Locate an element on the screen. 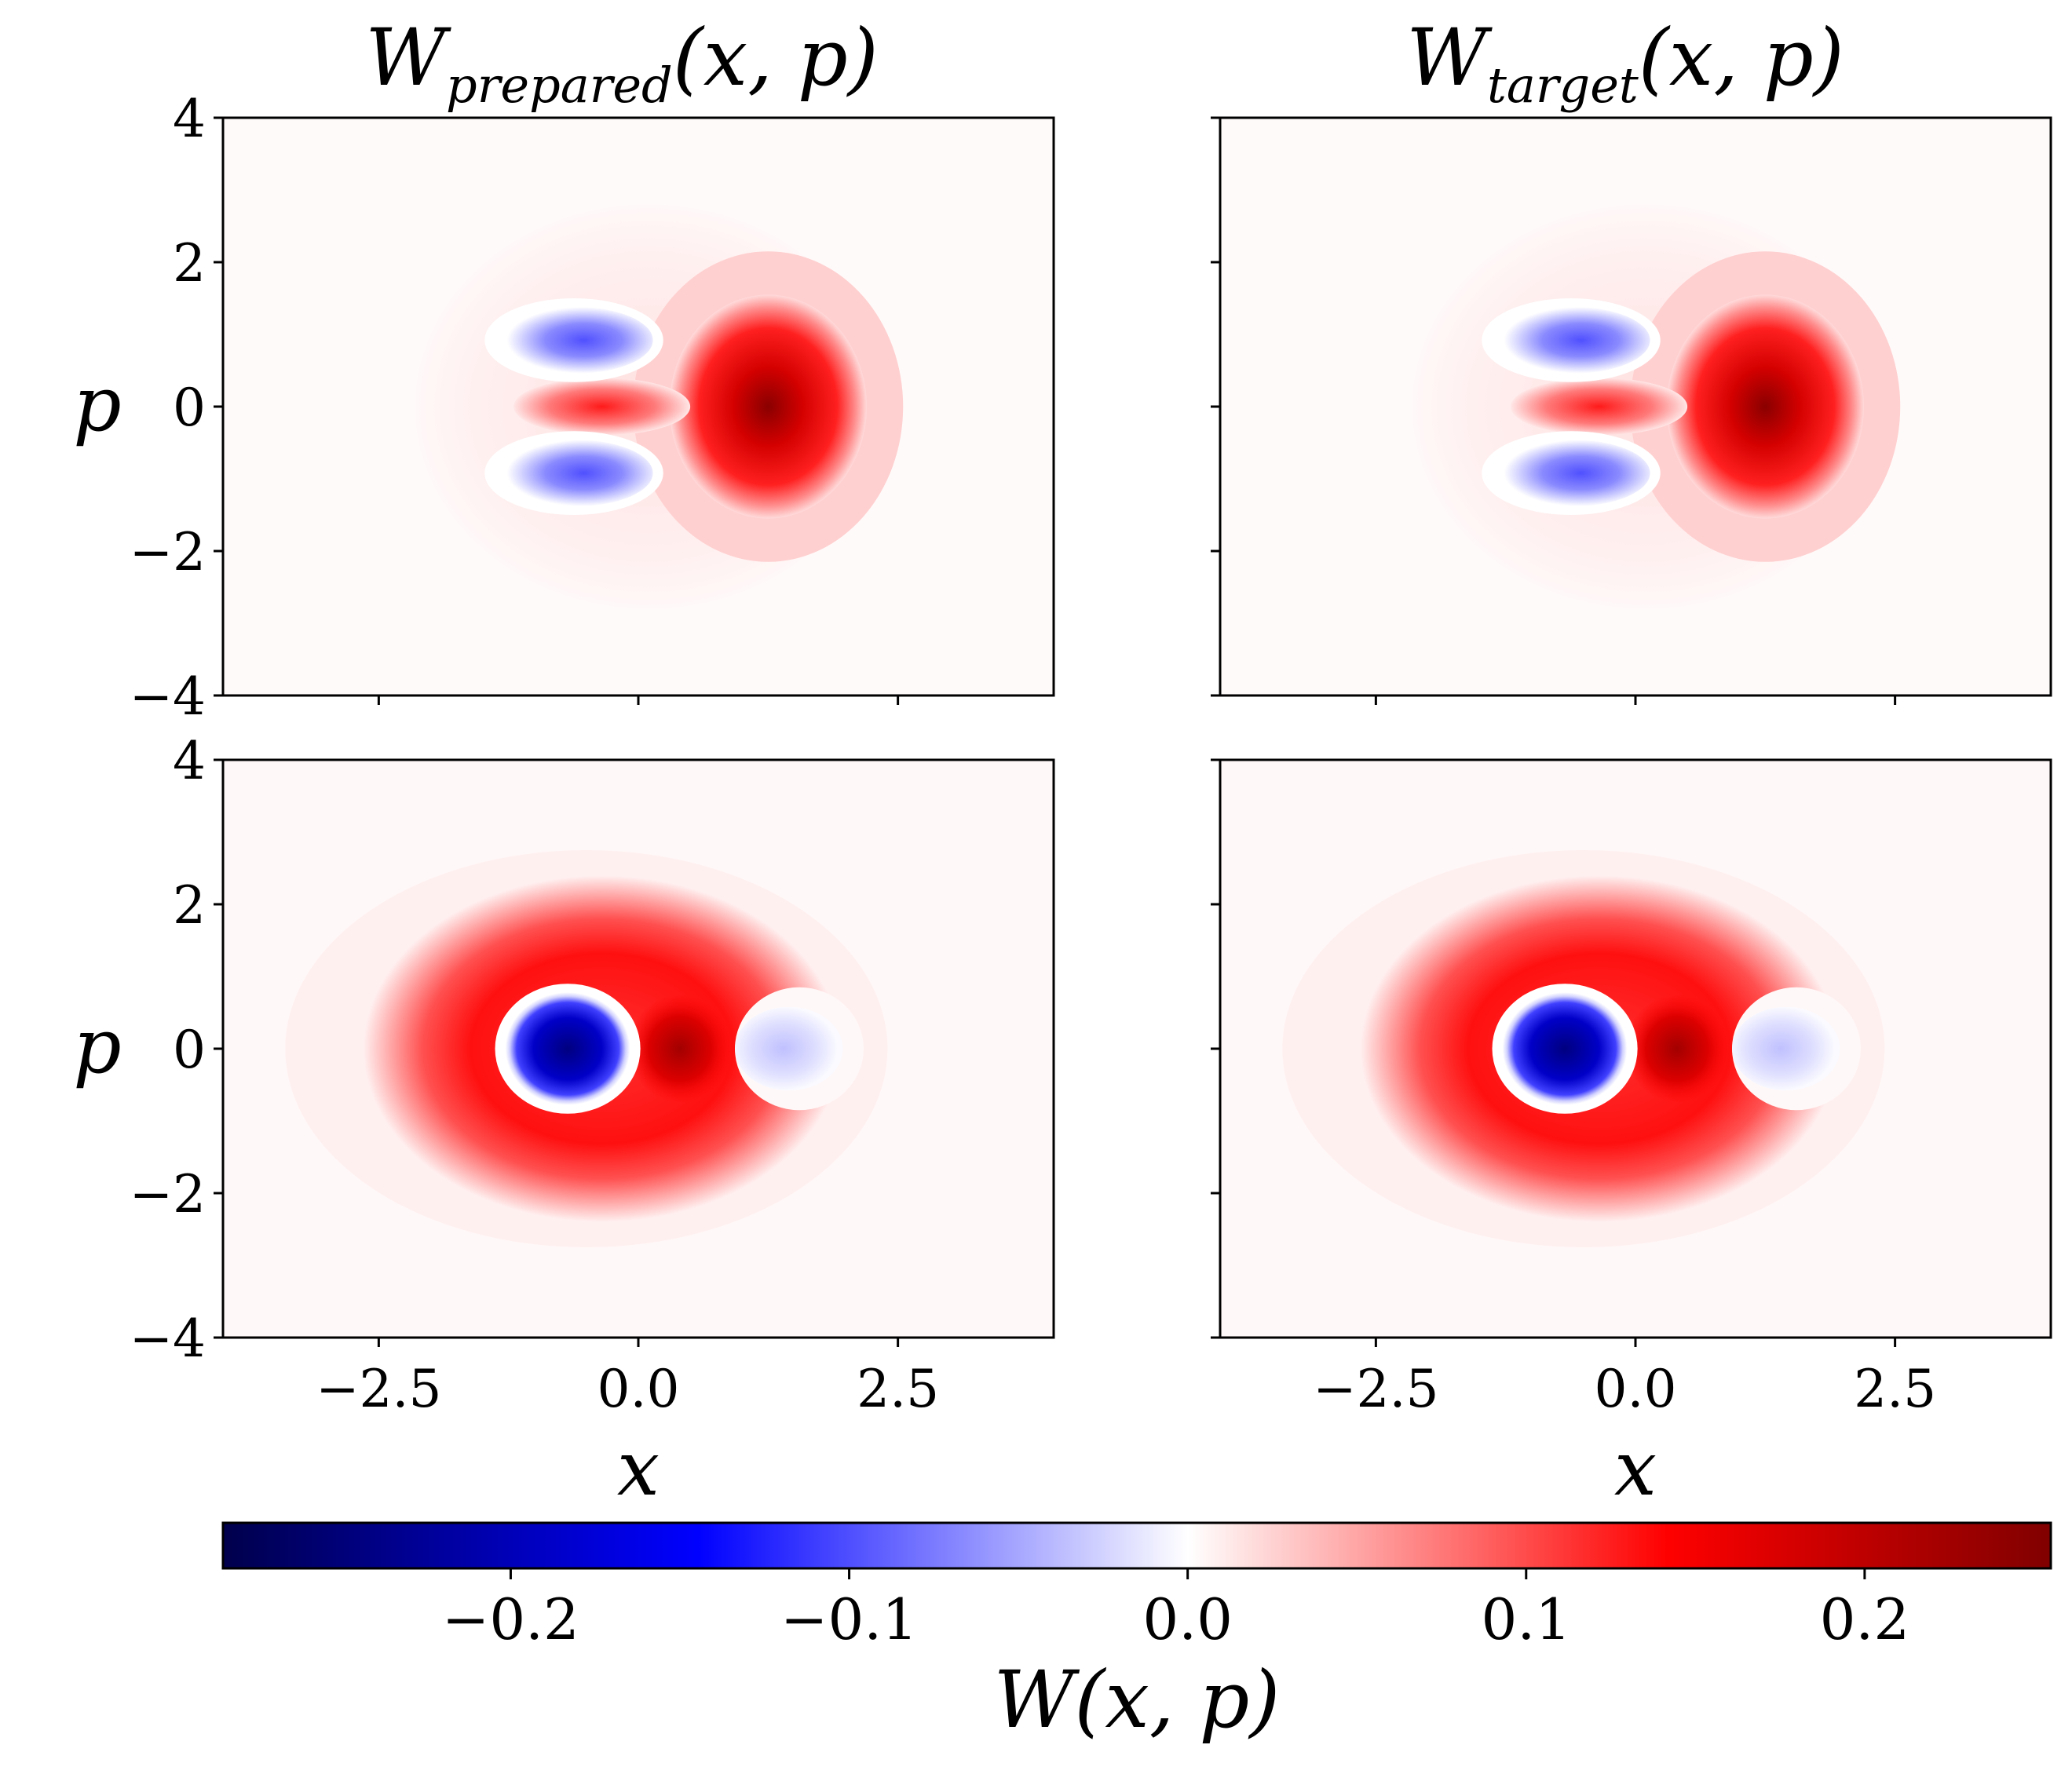 The width and height of the screenshot is (2072, 1785). colorbar: −0.2 −0.1 0.0 0.1 0.2 W(x, p) is located at coordinates (1136, 1633).